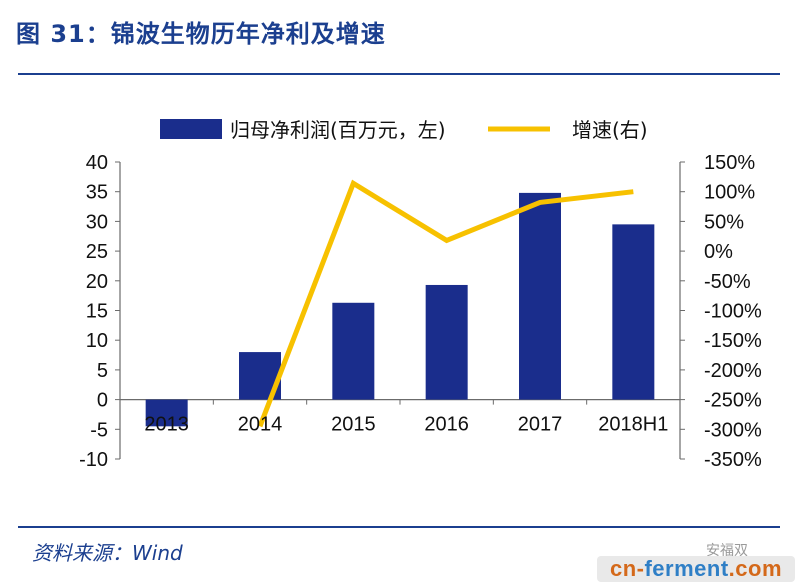  I want to click on chart-legend: 归母净利润(百万元，左) 增速(右), so click(404, 130).